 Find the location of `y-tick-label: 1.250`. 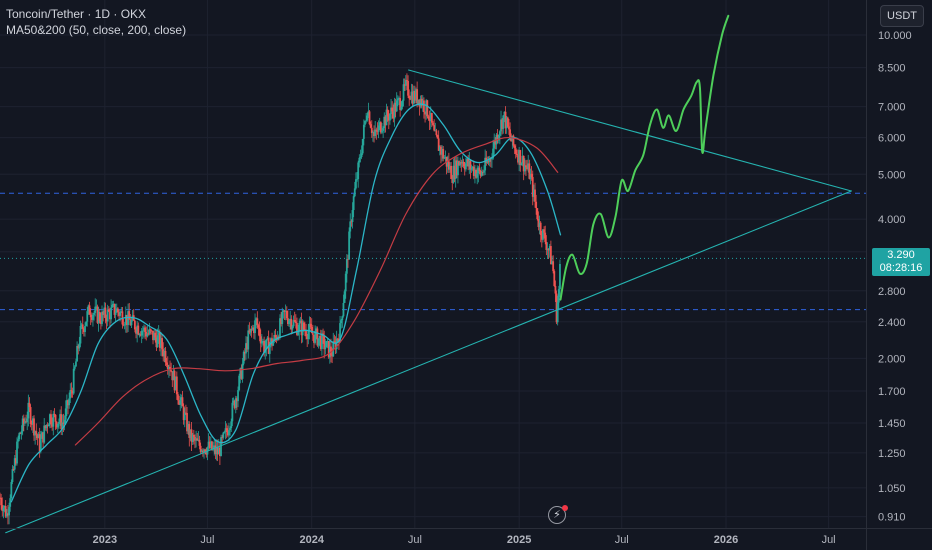

y-tick-label: 1.250 is located at coordinates (892, 454).